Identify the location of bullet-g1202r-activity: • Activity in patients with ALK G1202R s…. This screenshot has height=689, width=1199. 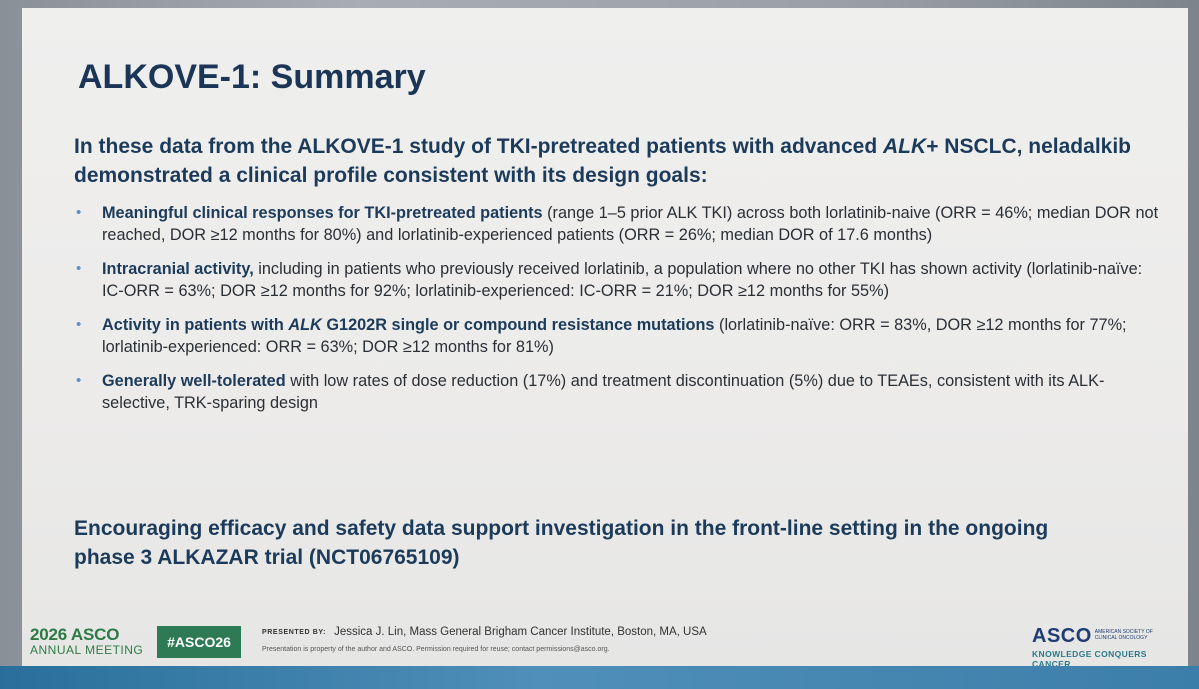
(619, 336).